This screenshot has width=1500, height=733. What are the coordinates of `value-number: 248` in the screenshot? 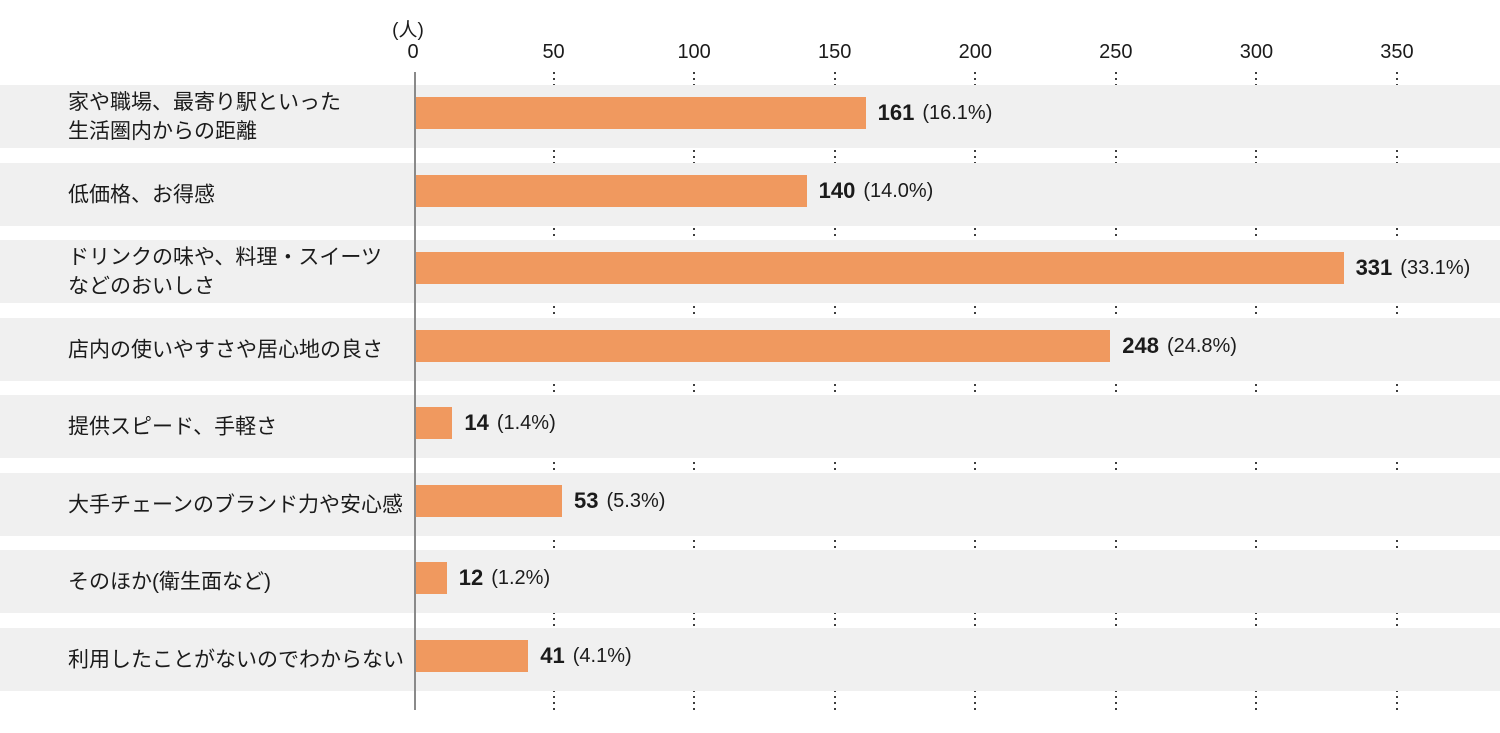 It's located at (1140, 345).